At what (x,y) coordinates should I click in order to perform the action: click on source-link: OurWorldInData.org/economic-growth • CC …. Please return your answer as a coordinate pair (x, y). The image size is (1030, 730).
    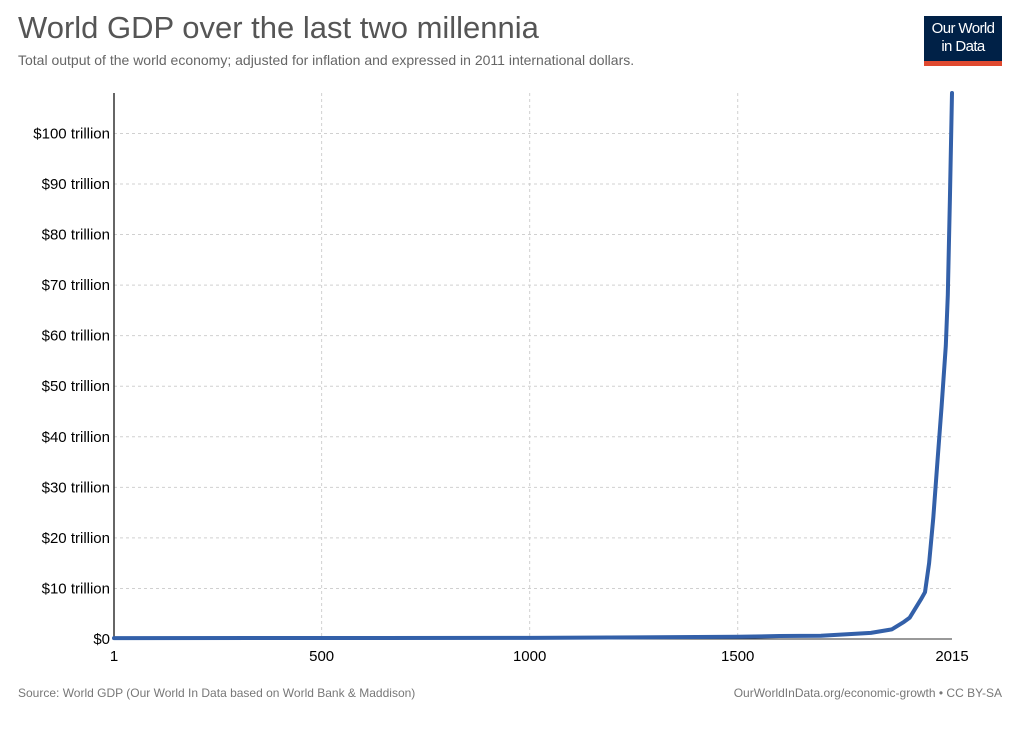
    Looking at the image, I should click on (867, 693).